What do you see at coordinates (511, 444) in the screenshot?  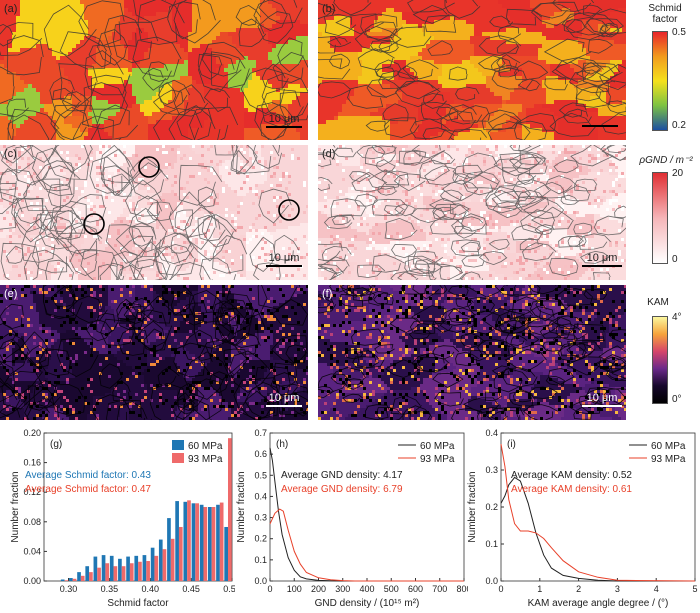 I see `panel-label: (i)` at bounding box center [511, 444].